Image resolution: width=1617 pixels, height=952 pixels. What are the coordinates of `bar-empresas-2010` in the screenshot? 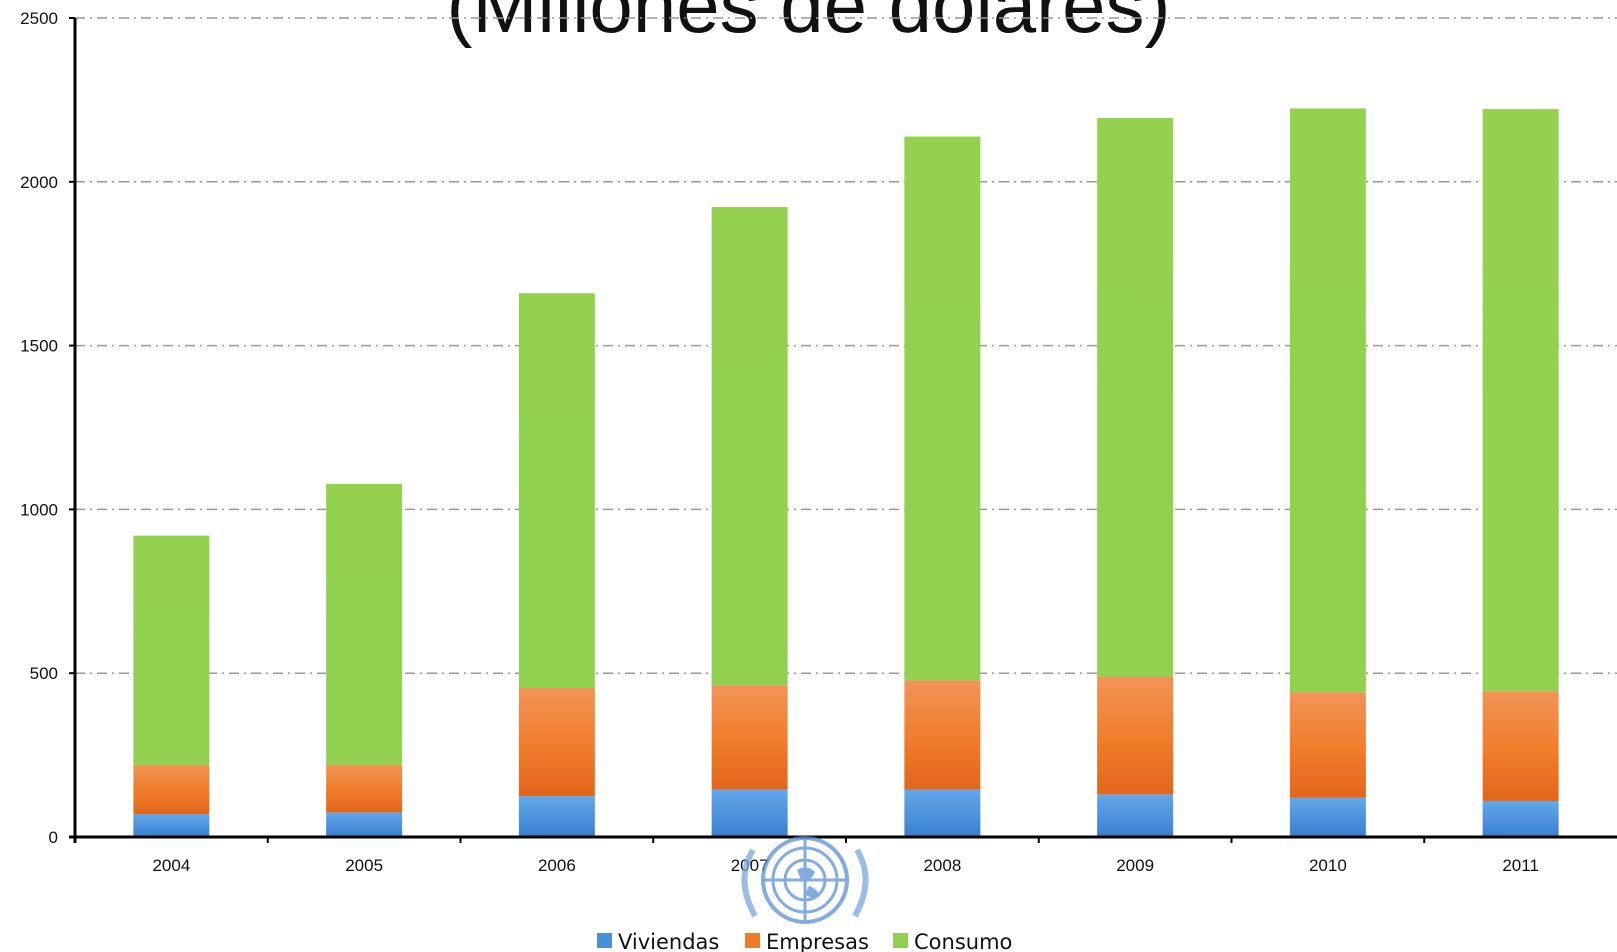 It's located at (1327, 745).